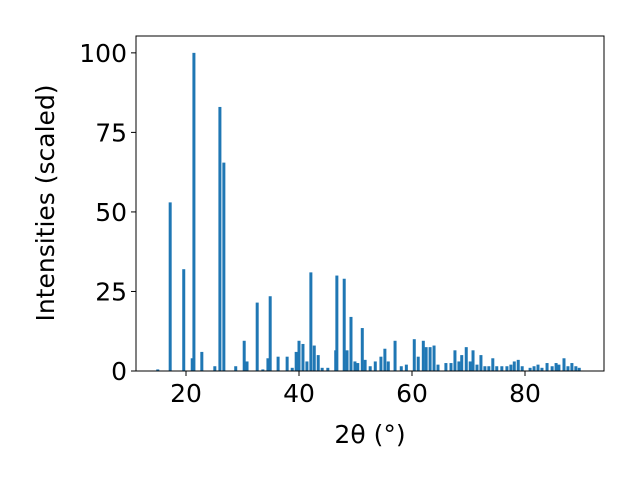  Describe the element at coordinates (111, 132) in the screenshot. I see `y-tick-label: 75` at that location.